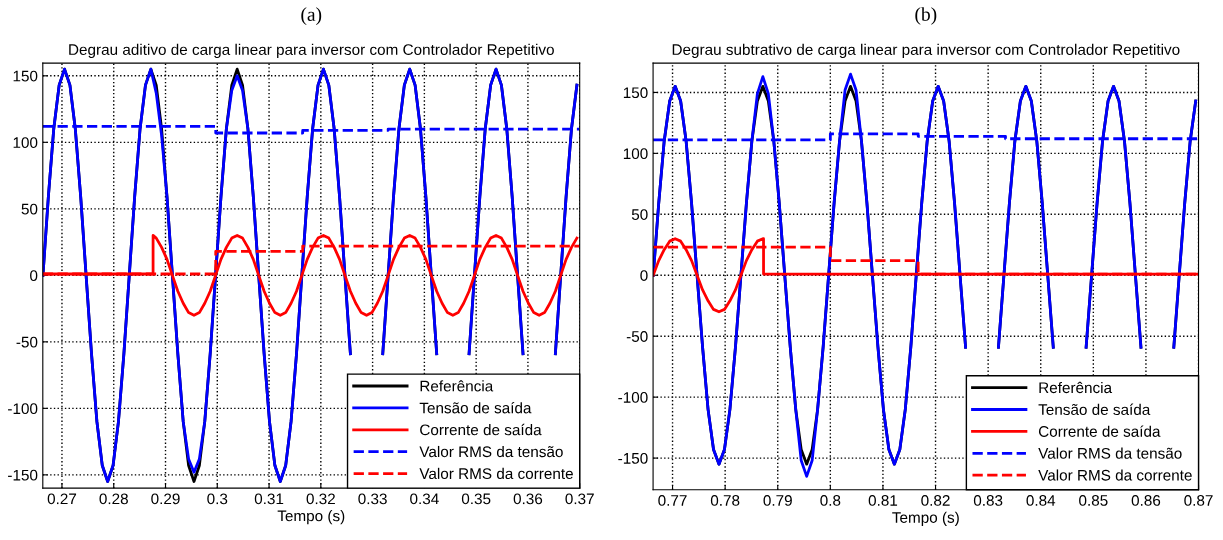 The width and height of the screenshot is (1223, 540). I want to click on x-tick-label: 0.35, so click(476, 499).